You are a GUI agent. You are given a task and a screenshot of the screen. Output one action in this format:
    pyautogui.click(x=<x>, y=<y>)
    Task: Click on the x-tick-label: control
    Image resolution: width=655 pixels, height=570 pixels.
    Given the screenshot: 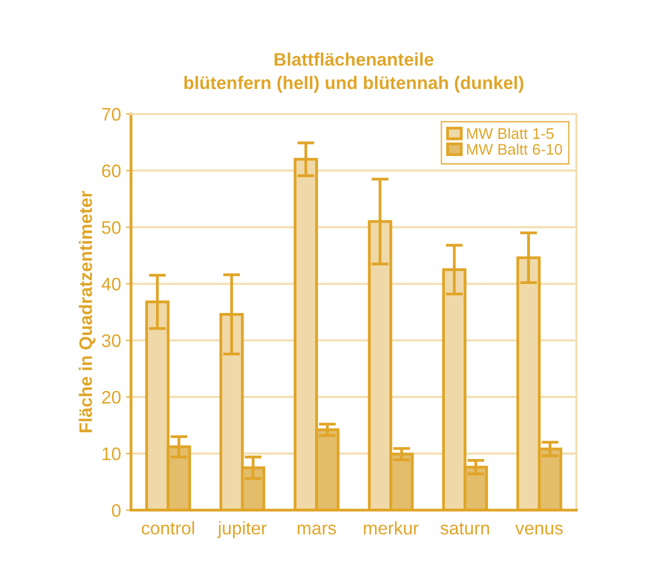 What is the action you would take?
    pyautogui.click(x=168, y=528)
    